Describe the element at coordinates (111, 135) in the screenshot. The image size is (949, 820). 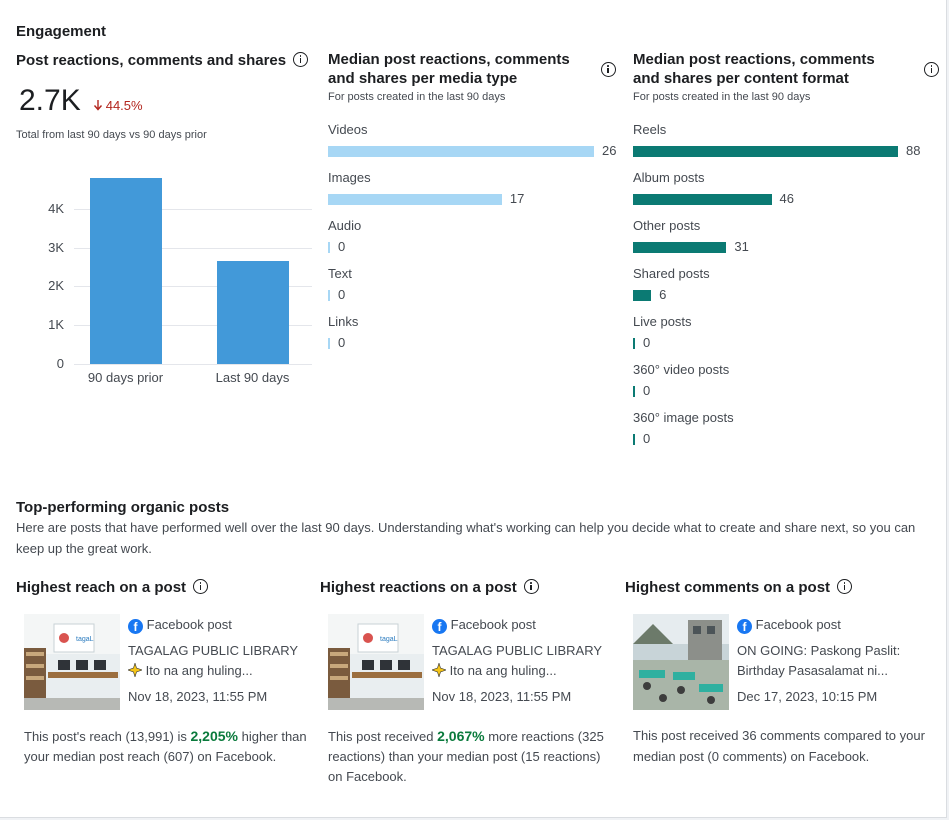
I see `total-caption: Total from last 90 days vs 90 days prior` at that location.